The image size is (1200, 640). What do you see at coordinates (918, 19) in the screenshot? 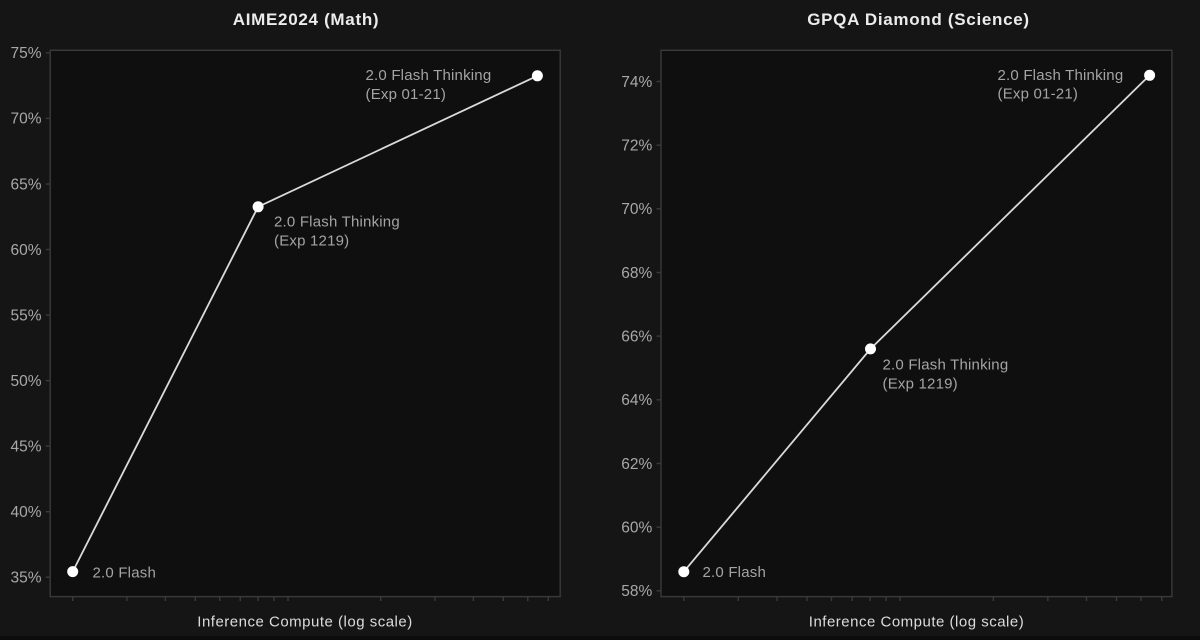
I see `svg-text: GPQA Diamond (Science)` at bounding box center [918, 19].